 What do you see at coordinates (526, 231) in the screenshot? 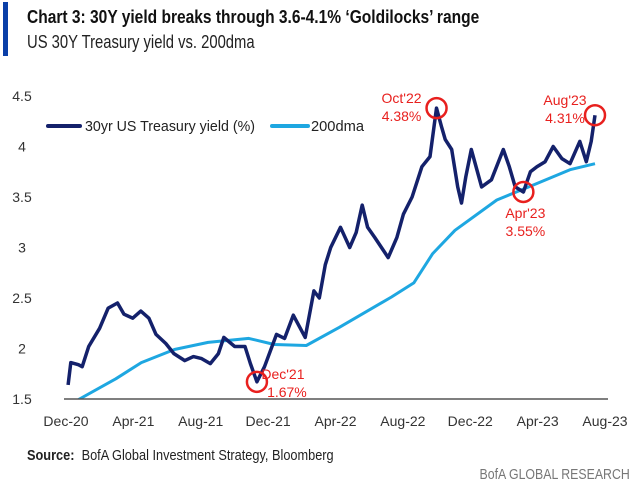
I see `annotation-value: 3.55%` at bounding box center [526, 231].